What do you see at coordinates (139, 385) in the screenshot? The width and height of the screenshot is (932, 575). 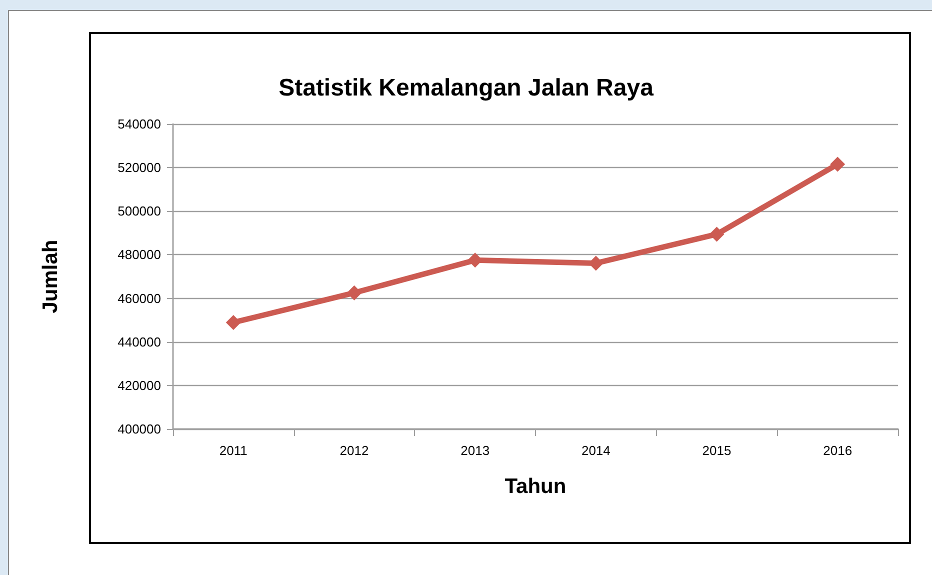 I see `y-tick-label: 420000` at bounding box center [139, 385].